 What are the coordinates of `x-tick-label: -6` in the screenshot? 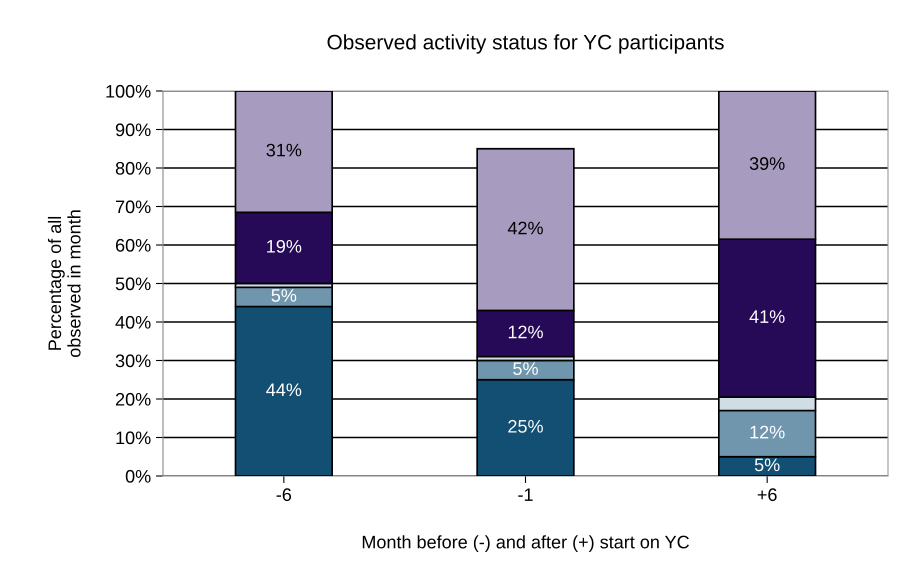 It's located at (284, 495).